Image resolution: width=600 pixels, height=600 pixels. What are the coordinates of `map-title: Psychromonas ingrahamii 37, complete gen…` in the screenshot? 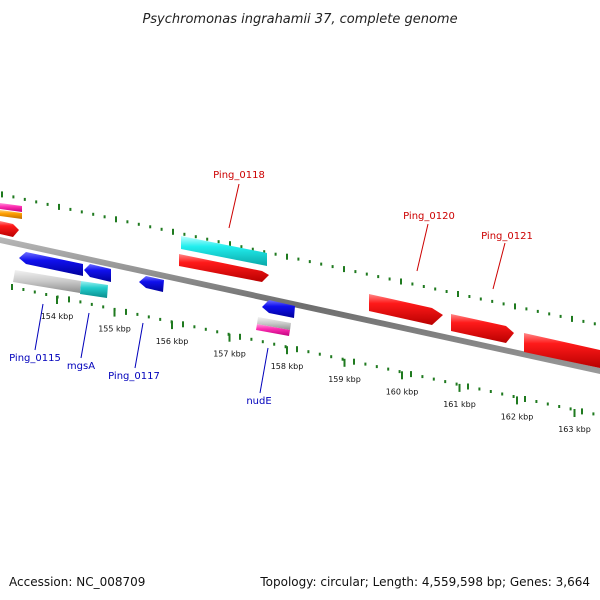 It's located at (299, 19).